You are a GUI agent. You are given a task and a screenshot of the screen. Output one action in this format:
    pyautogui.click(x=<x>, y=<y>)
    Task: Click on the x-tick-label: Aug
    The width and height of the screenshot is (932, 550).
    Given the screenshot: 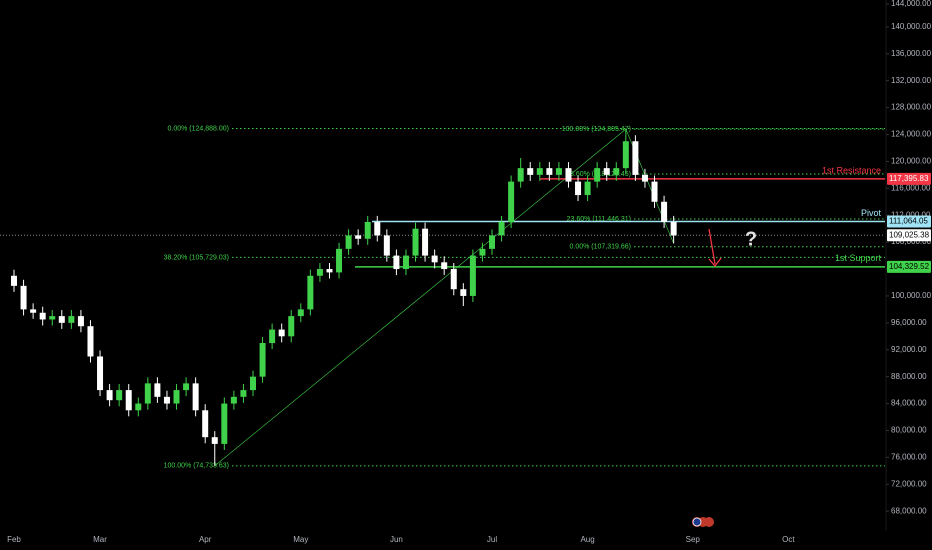 What is the action you would take?
    pyautogui.click(x=587, y=539)
    